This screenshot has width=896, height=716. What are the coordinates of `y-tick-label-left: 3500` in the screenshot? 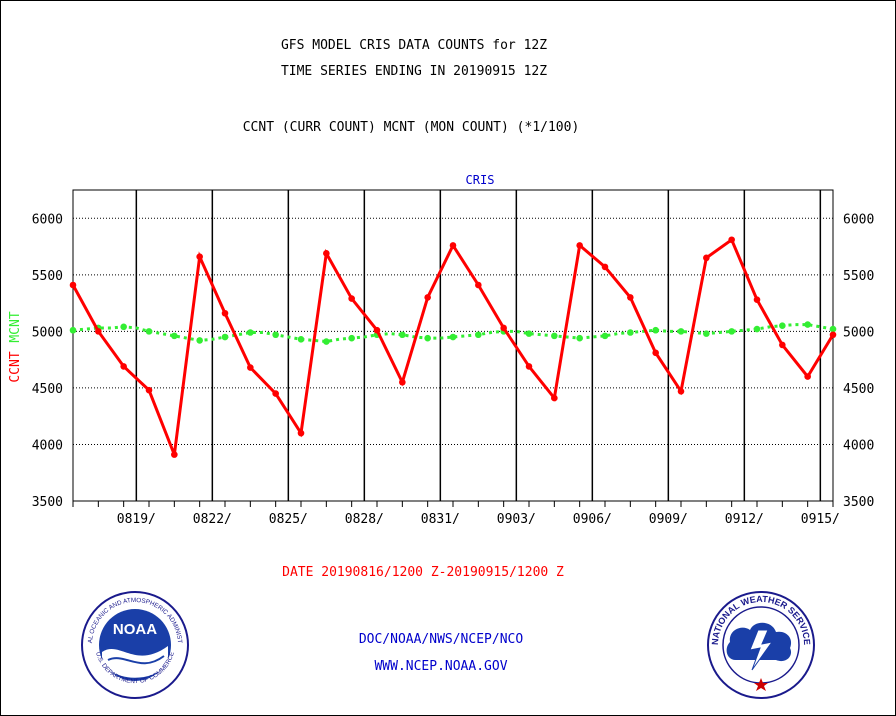 It's located at (47, 502).